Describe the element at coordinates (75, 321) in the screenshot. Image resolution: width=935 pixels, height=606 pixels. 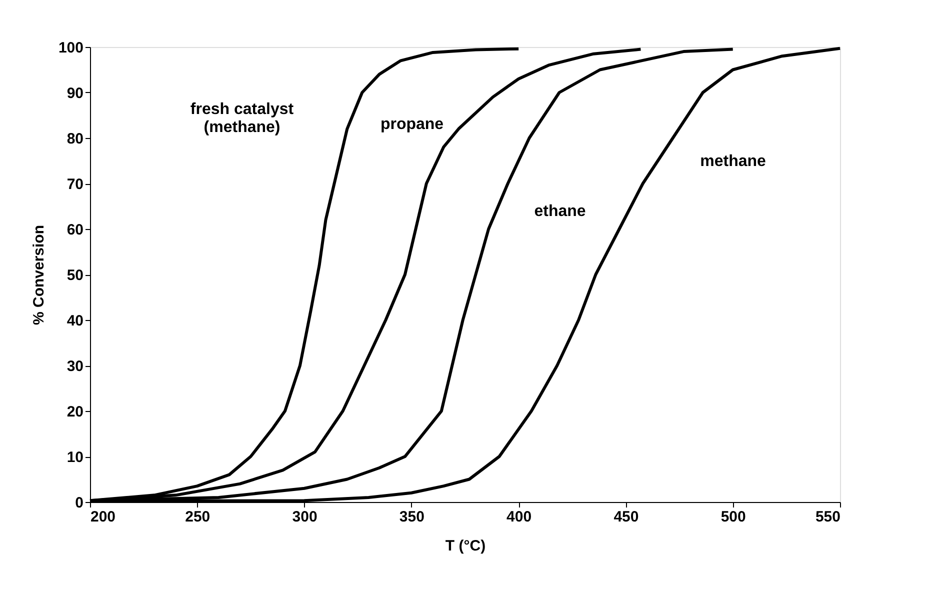
I see `y-tick-label: 40` at that location.